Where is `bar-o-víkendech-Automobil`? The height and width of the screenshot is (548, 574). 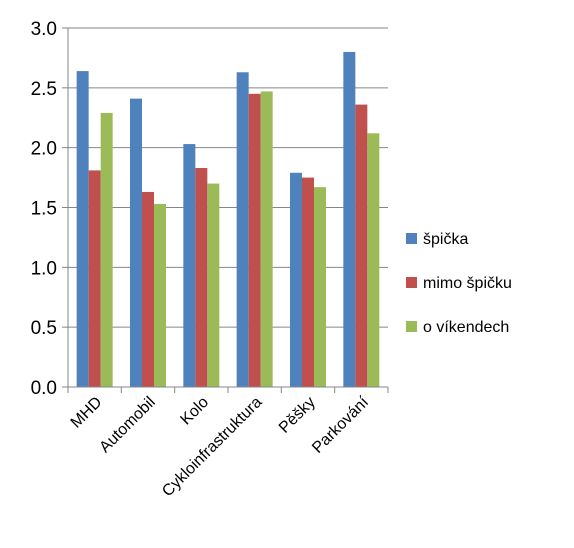
bar-o-víkendech-Automobil is located at coordinates (160, 295).